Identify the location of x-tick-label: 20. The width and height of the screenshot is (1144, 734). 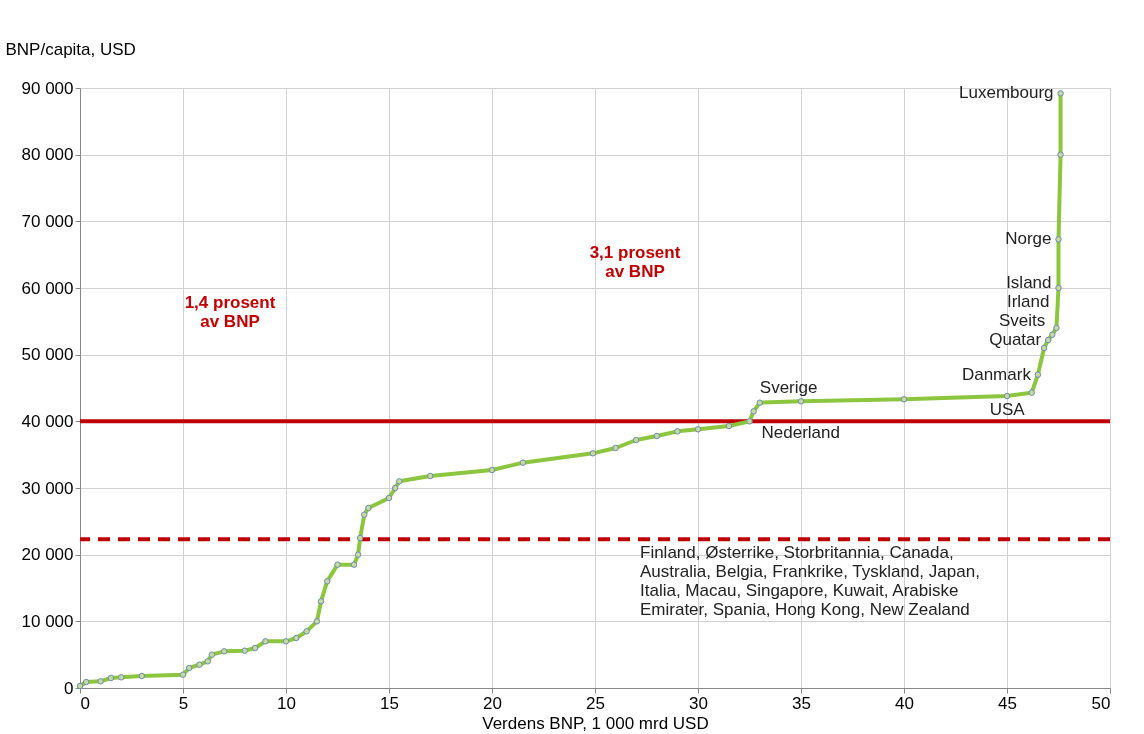
(492, 703).